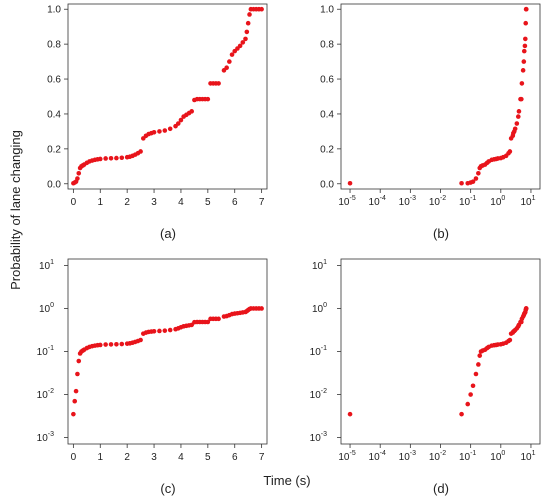 The image size is (550, 500). What do you see at coordinates (318, 437) in the screenshot?
I see `y-tick-label: 10⁻³` at bounding box center [318, 437].